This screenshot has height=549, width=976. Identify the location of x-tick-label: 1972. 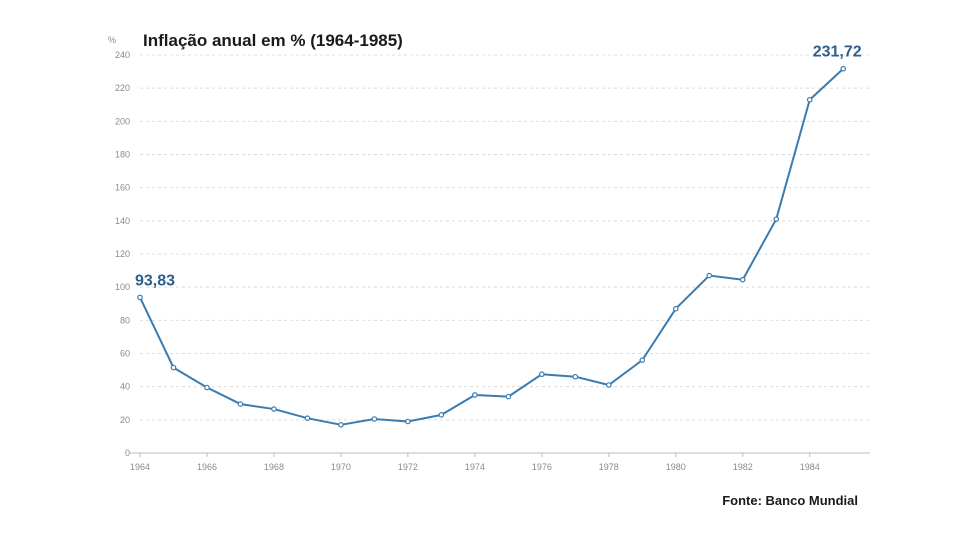
(408, 467).